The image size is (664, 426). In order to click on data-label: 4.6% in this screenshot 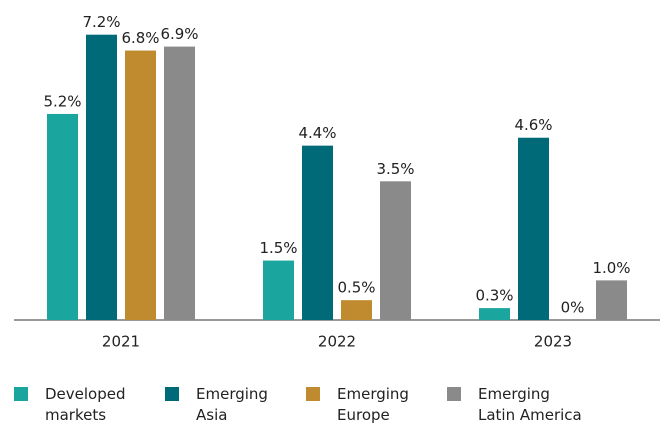, I will do `click(533, 125)`.